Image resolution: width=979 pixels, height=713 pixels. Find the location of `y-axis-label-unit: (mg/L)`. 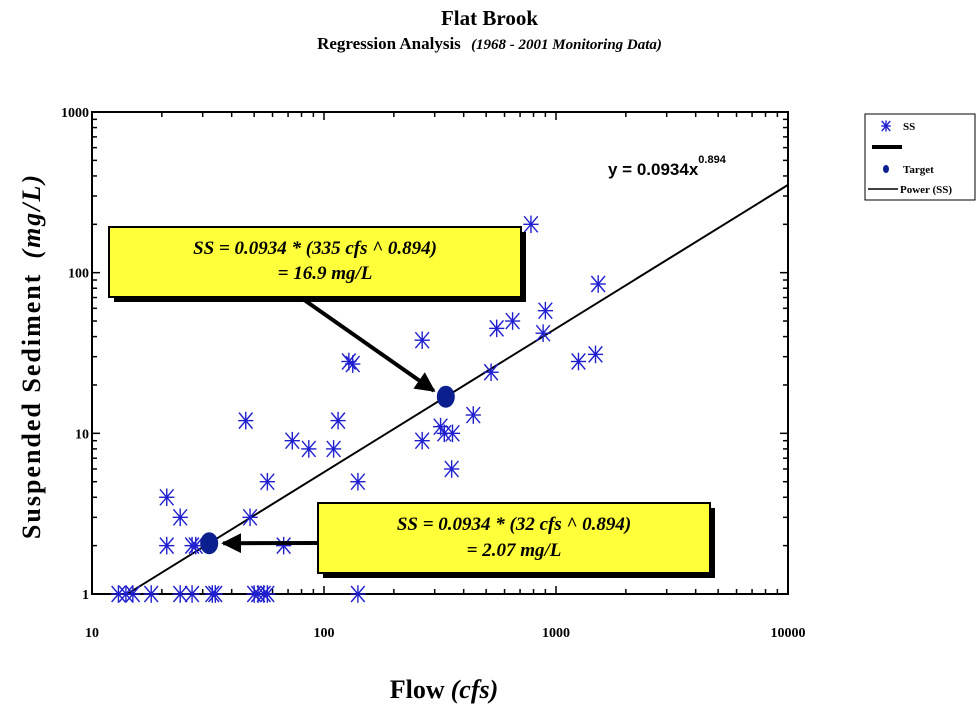

y-axis-label-unit: (mg/L) is located at coordinates (31, 216).